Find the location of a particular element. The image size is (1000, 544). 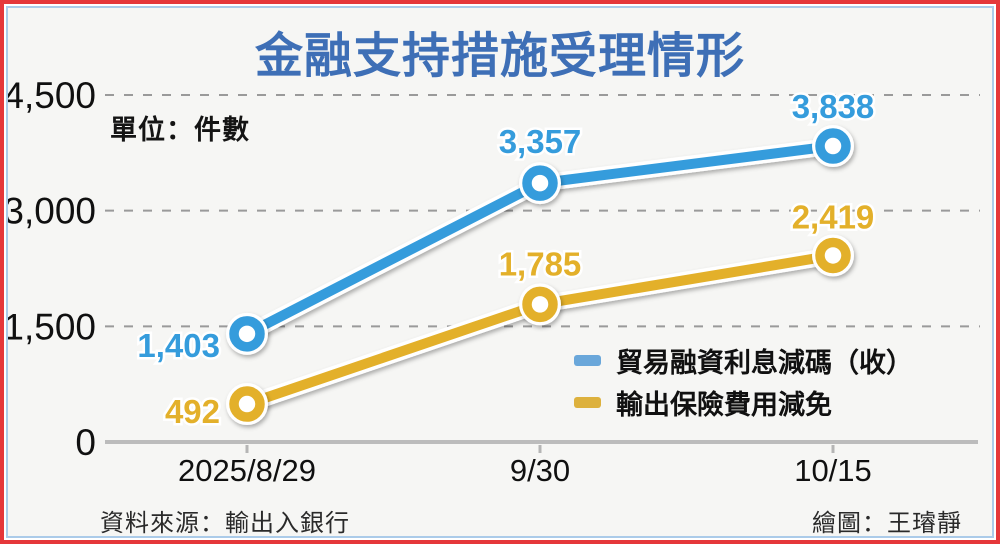

unit-label: 單位：件數 is located at coordinates (180, 130).